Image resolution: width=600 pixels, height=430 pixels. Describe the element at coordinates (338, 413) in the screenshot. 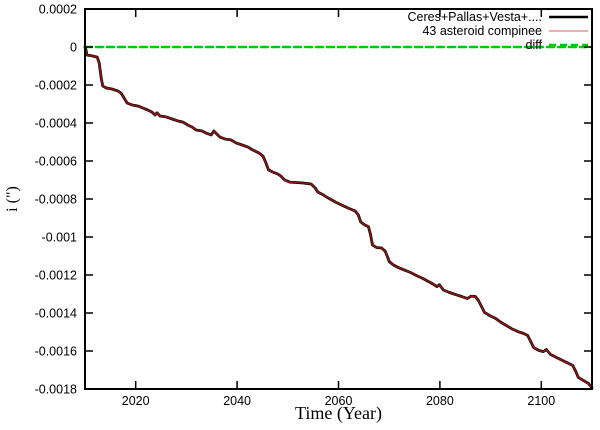

I see `x-axis-title: Time (Year)` at that location.